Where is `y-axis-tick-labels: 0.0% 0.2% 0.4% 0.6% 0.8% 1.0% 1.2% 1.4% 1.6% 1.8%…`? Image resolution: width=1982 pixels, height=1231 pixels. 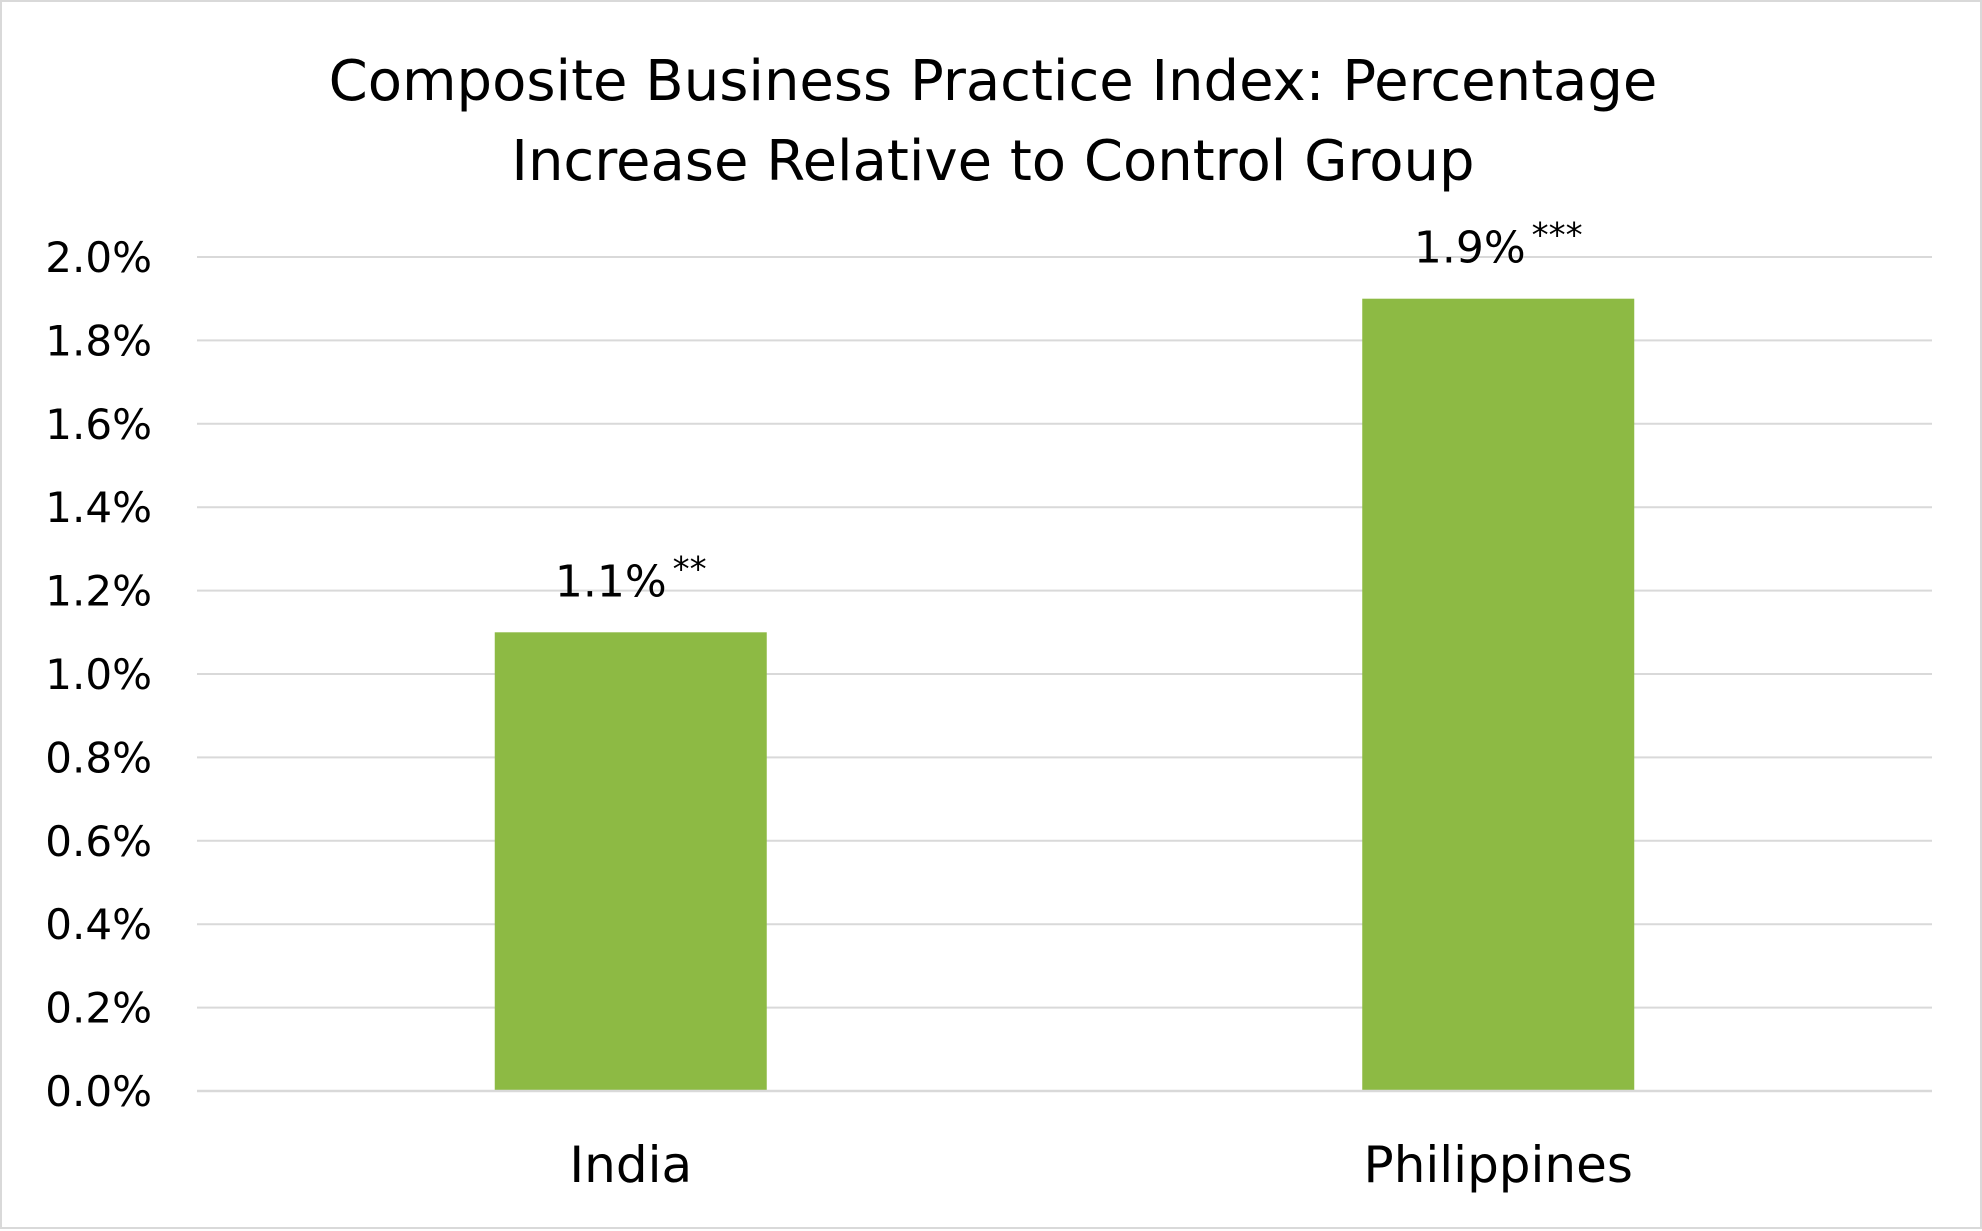 y-axis-tick-labels: 0.0% 0.2% 0.4% 0.6% 0.8% 1.0% 1.2% 1.4% 1.6% 1.8%… is located at coordinates (98, 674).